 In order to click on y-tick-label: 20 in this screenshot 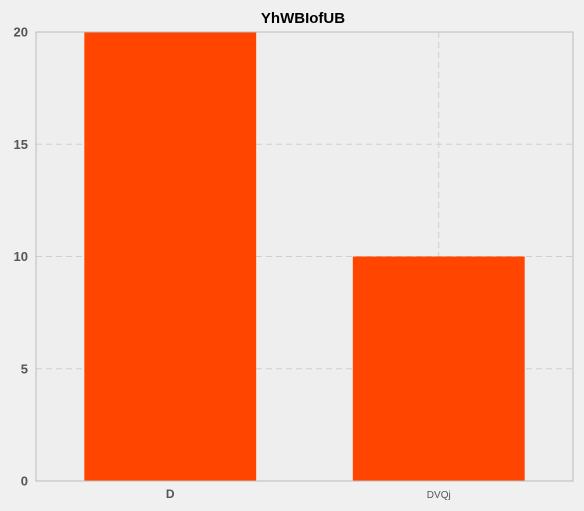, I will do `click(21, 32)`.